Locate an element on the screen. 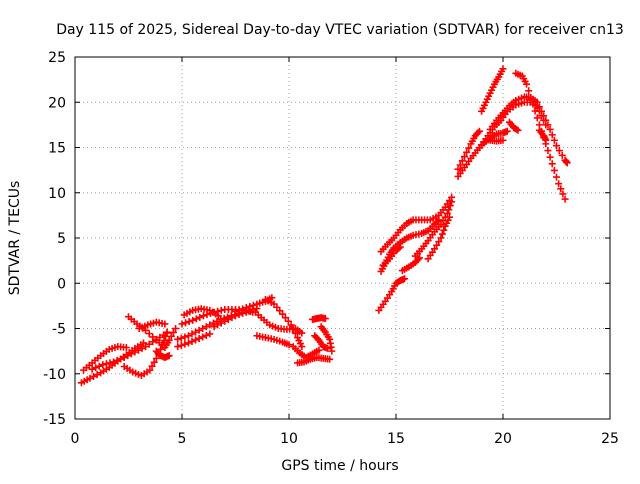 The image size is (640, 484). y-tick-label: -15 is located at coordinates (54, 420).